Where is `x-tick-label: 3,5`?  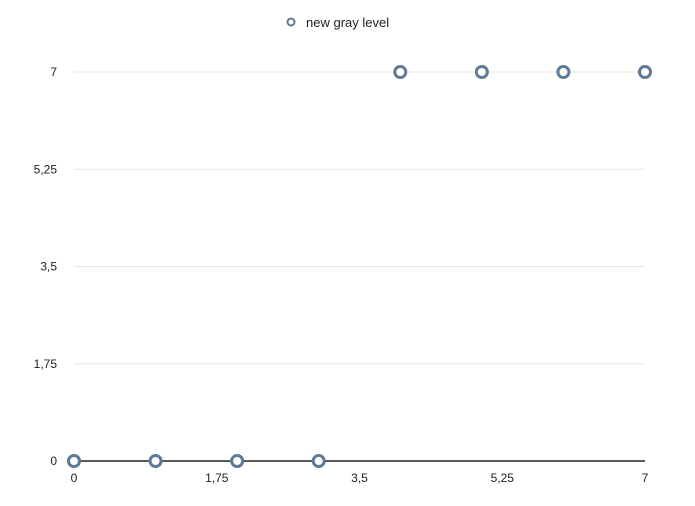
x-tick-label: 3,5 is located at coordinates (359, 478).